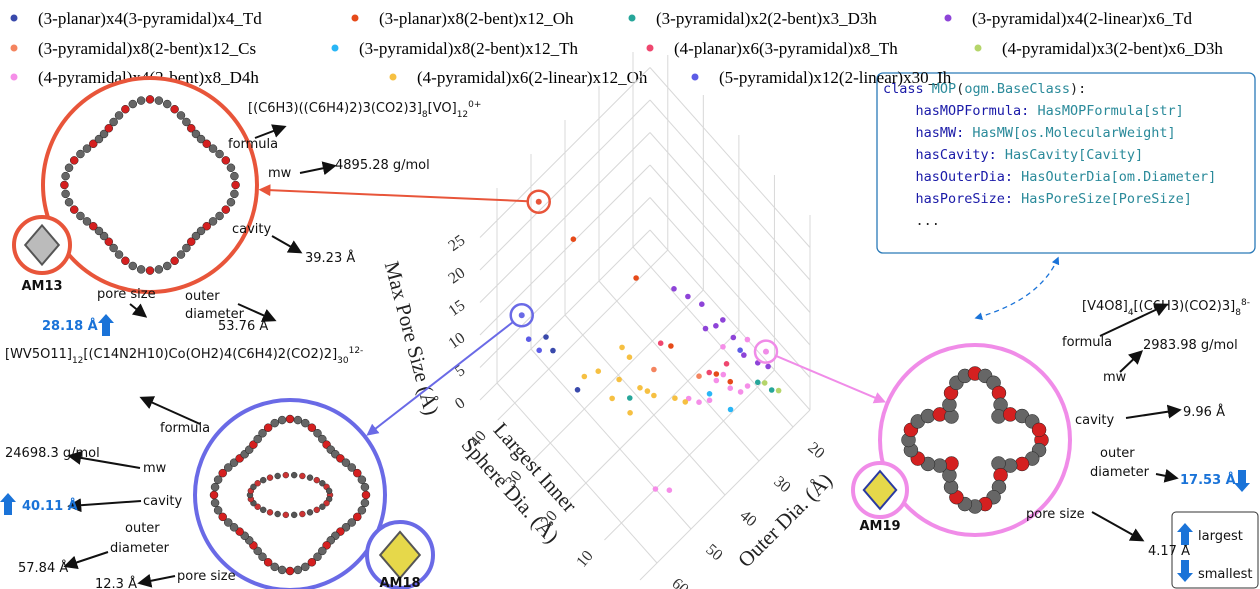 The height and width of the screenshot is (589, 1260). Describe the element at coordinates (1110, 111) in the screenshot. I see `code-token: HasMOPFormula[str]` at that location.